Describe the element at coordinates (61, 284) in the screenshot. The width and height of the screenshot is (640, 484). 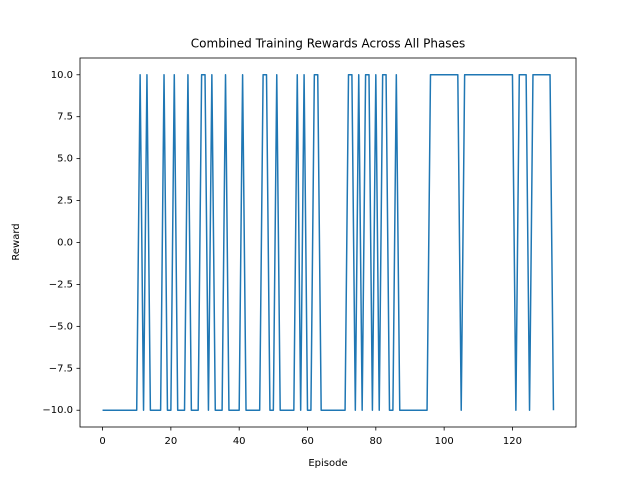
I see `y-tick-label: −2.5` at that location.